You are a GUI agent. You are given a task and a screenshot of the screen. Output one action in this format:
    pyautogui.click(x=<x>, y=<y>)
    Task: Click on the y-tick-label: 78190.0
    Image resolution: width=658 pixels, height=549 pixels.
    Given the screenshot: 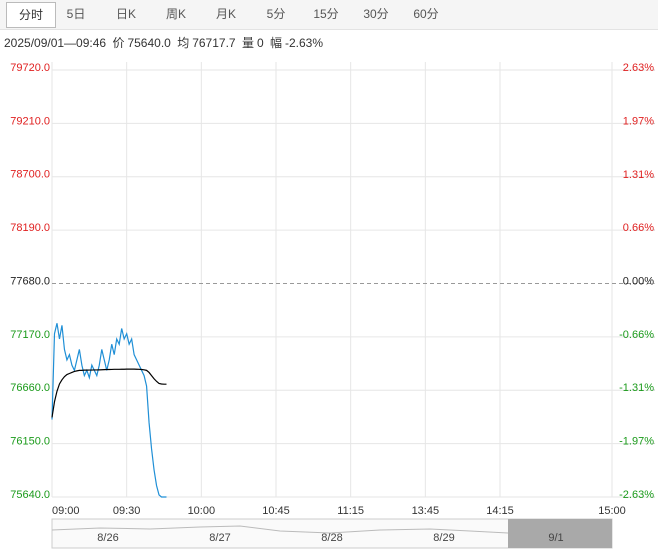 What is the action you would take?
    pyautogui.click(x=30, y=228)
    